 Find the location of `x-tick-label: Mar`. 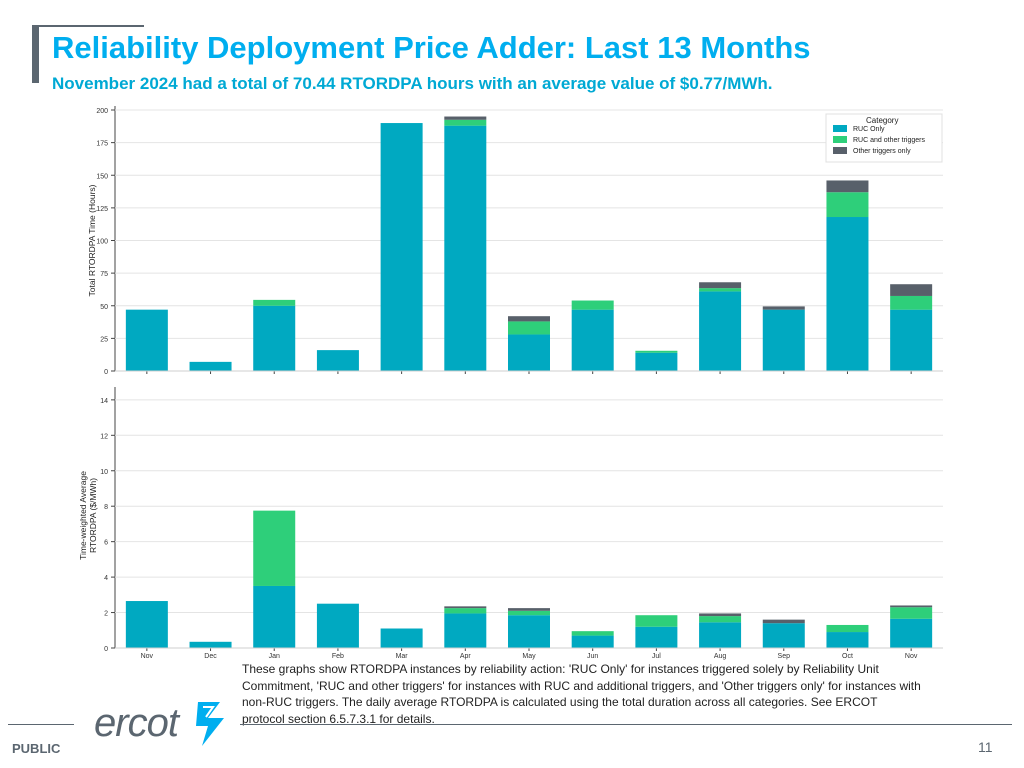

x-tick-label: Mar is located at coordinates (402, 656).